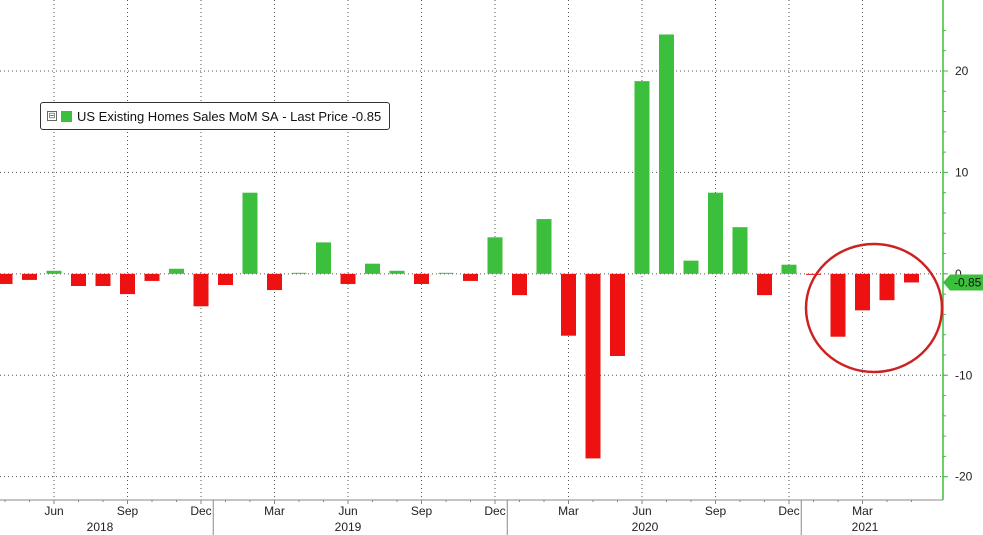  What do you see at coordinates (645, 527) in the screenshot?
I see `year-label: 2020` at bounding box center [645, 527].